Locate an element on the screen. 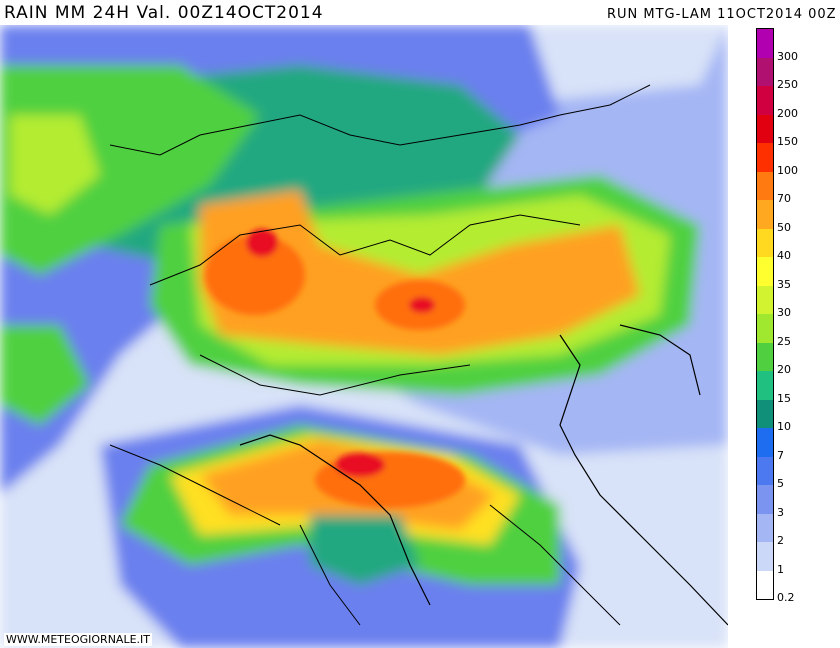 Image resolution: width=840 pixels, height=648 pixels. legend-label: 35 is located at coordinates (784, 284).